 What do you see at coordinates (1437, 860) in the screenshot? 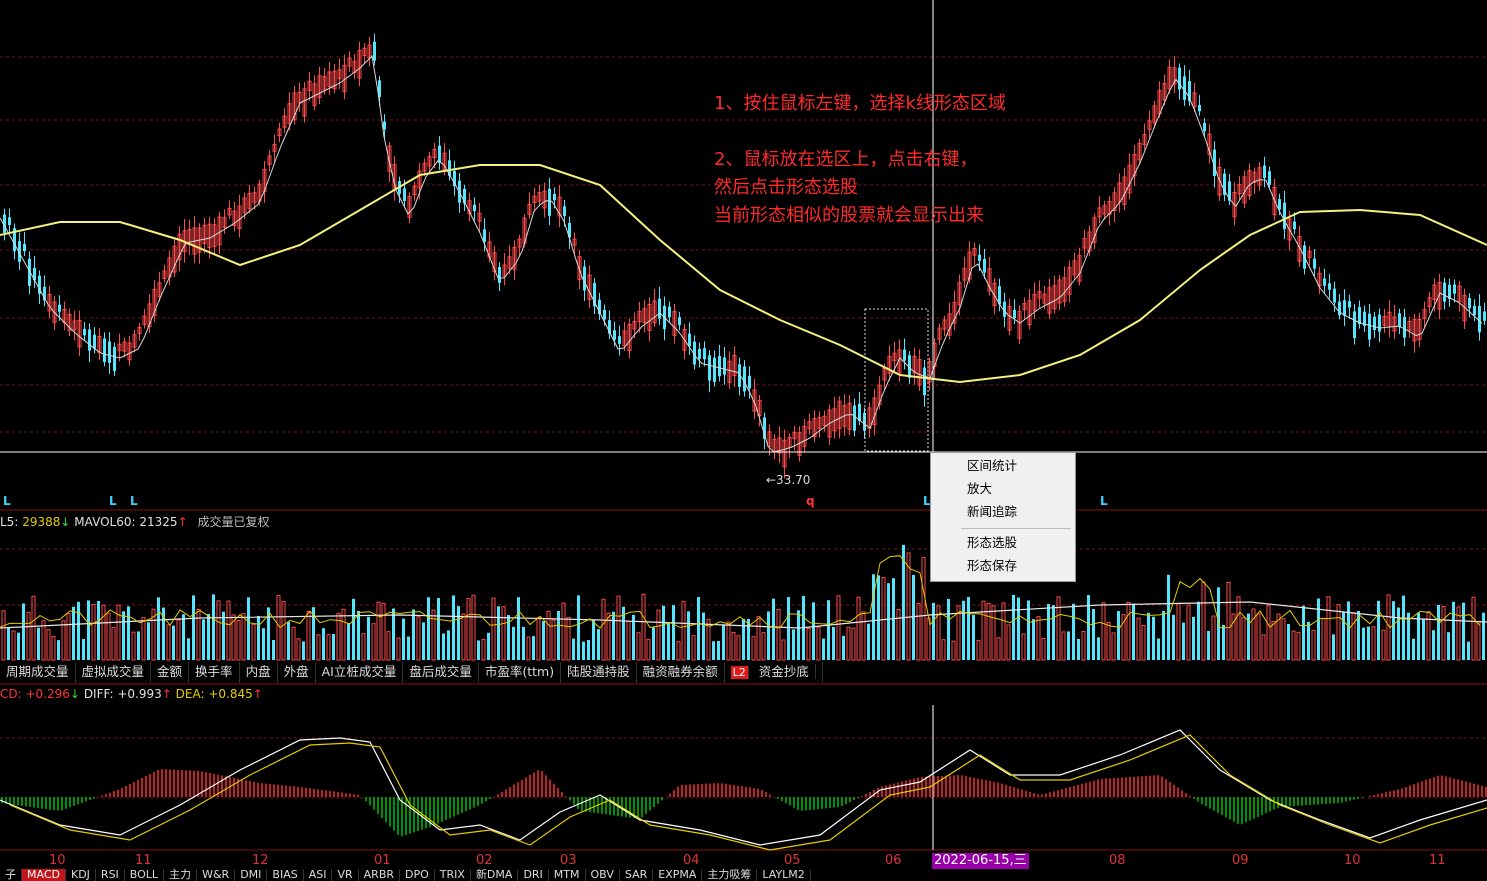
I see `month-label: 11` at bounding box center [1437, 860].